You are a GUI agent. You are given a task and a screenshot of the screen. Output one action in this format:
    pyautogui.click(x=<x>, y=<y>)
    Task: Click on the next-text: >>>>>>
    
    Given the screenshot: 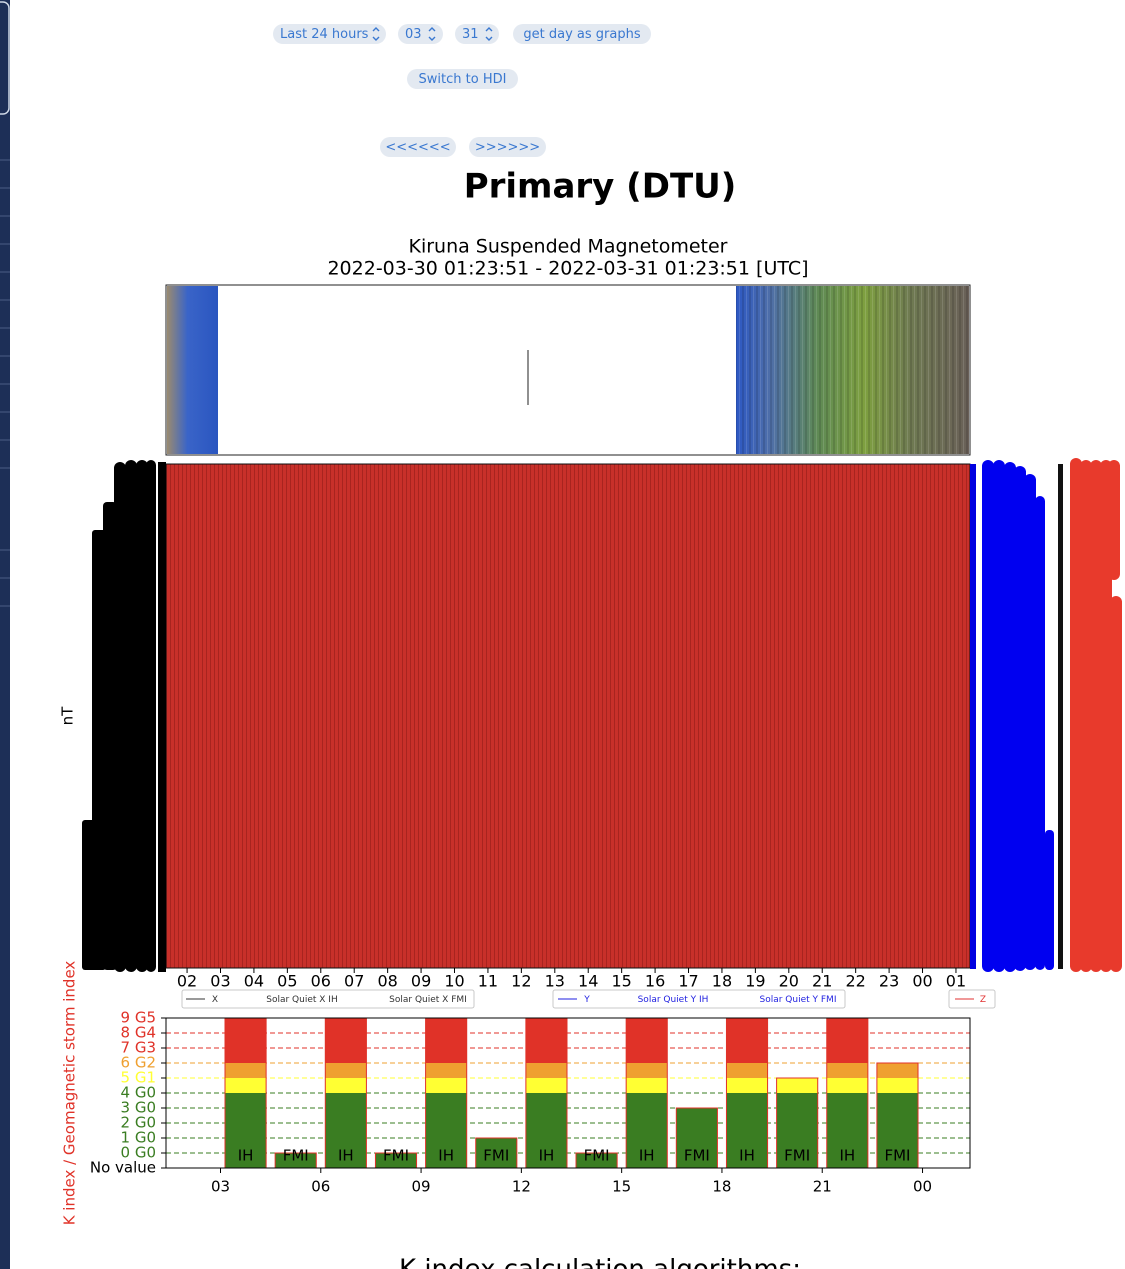 What is the action you would take?
    pyautogui.click(x=507, y=147)
    